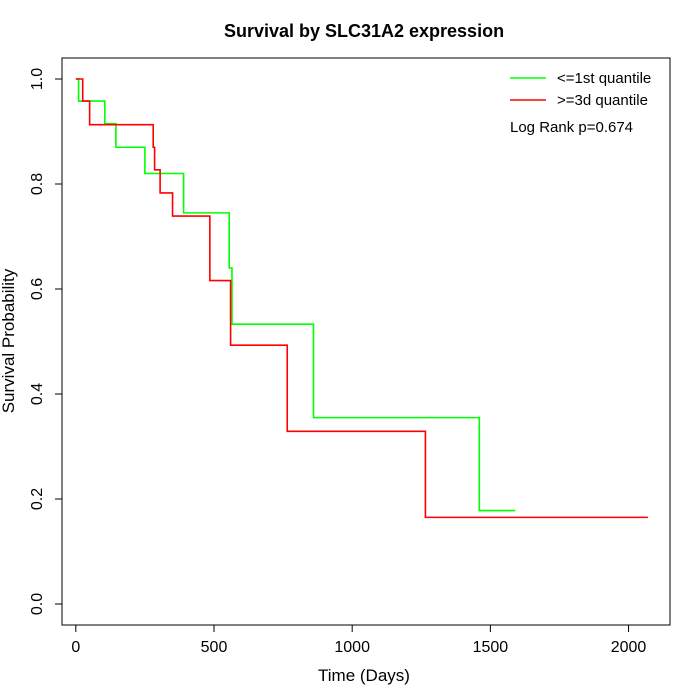 This screenshot has height=700, width=700. Describe the element at coordinates (37, 394) in the screenshot. I see `y-tick-label: 0.4` at that location.